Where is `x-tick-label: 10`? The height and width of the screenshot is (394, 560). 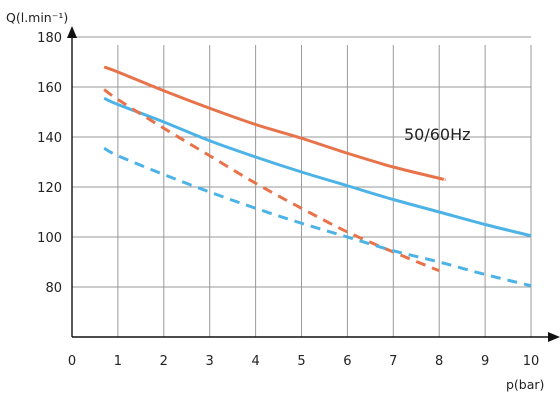 x-tick-label: 10 is located at coordinates (531, 361).